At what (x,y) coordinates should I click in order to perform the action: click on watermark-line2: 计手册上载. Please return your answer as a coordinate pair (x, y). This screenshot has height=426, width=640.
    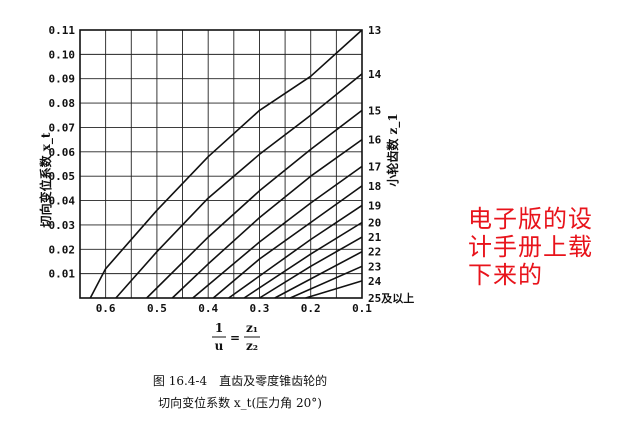
    Looking at the image, I should click on (530, 247).